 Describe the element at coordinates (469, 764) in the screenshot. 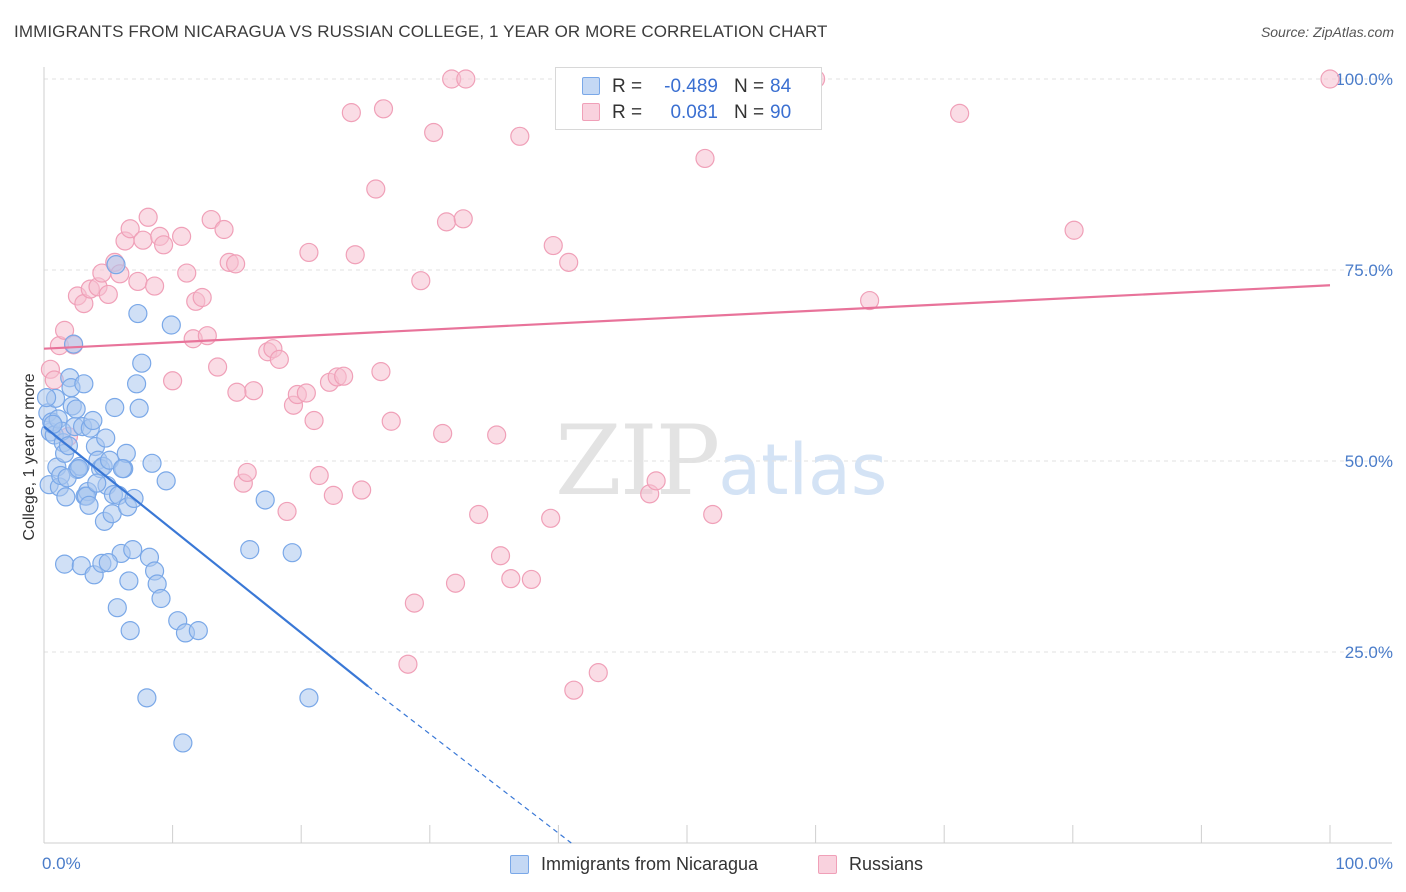

I see `nicaragua-trend-extension` at that location.